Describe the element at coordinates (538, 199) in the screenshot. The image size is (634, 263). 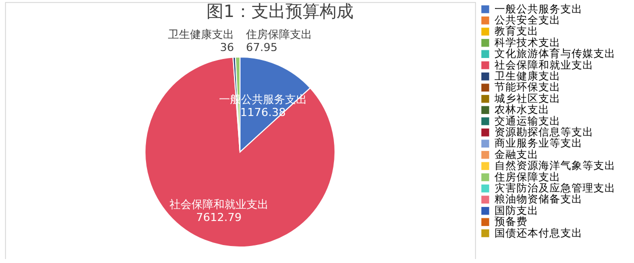
I see `legend-label: 粮油物资储备支出` at that location.